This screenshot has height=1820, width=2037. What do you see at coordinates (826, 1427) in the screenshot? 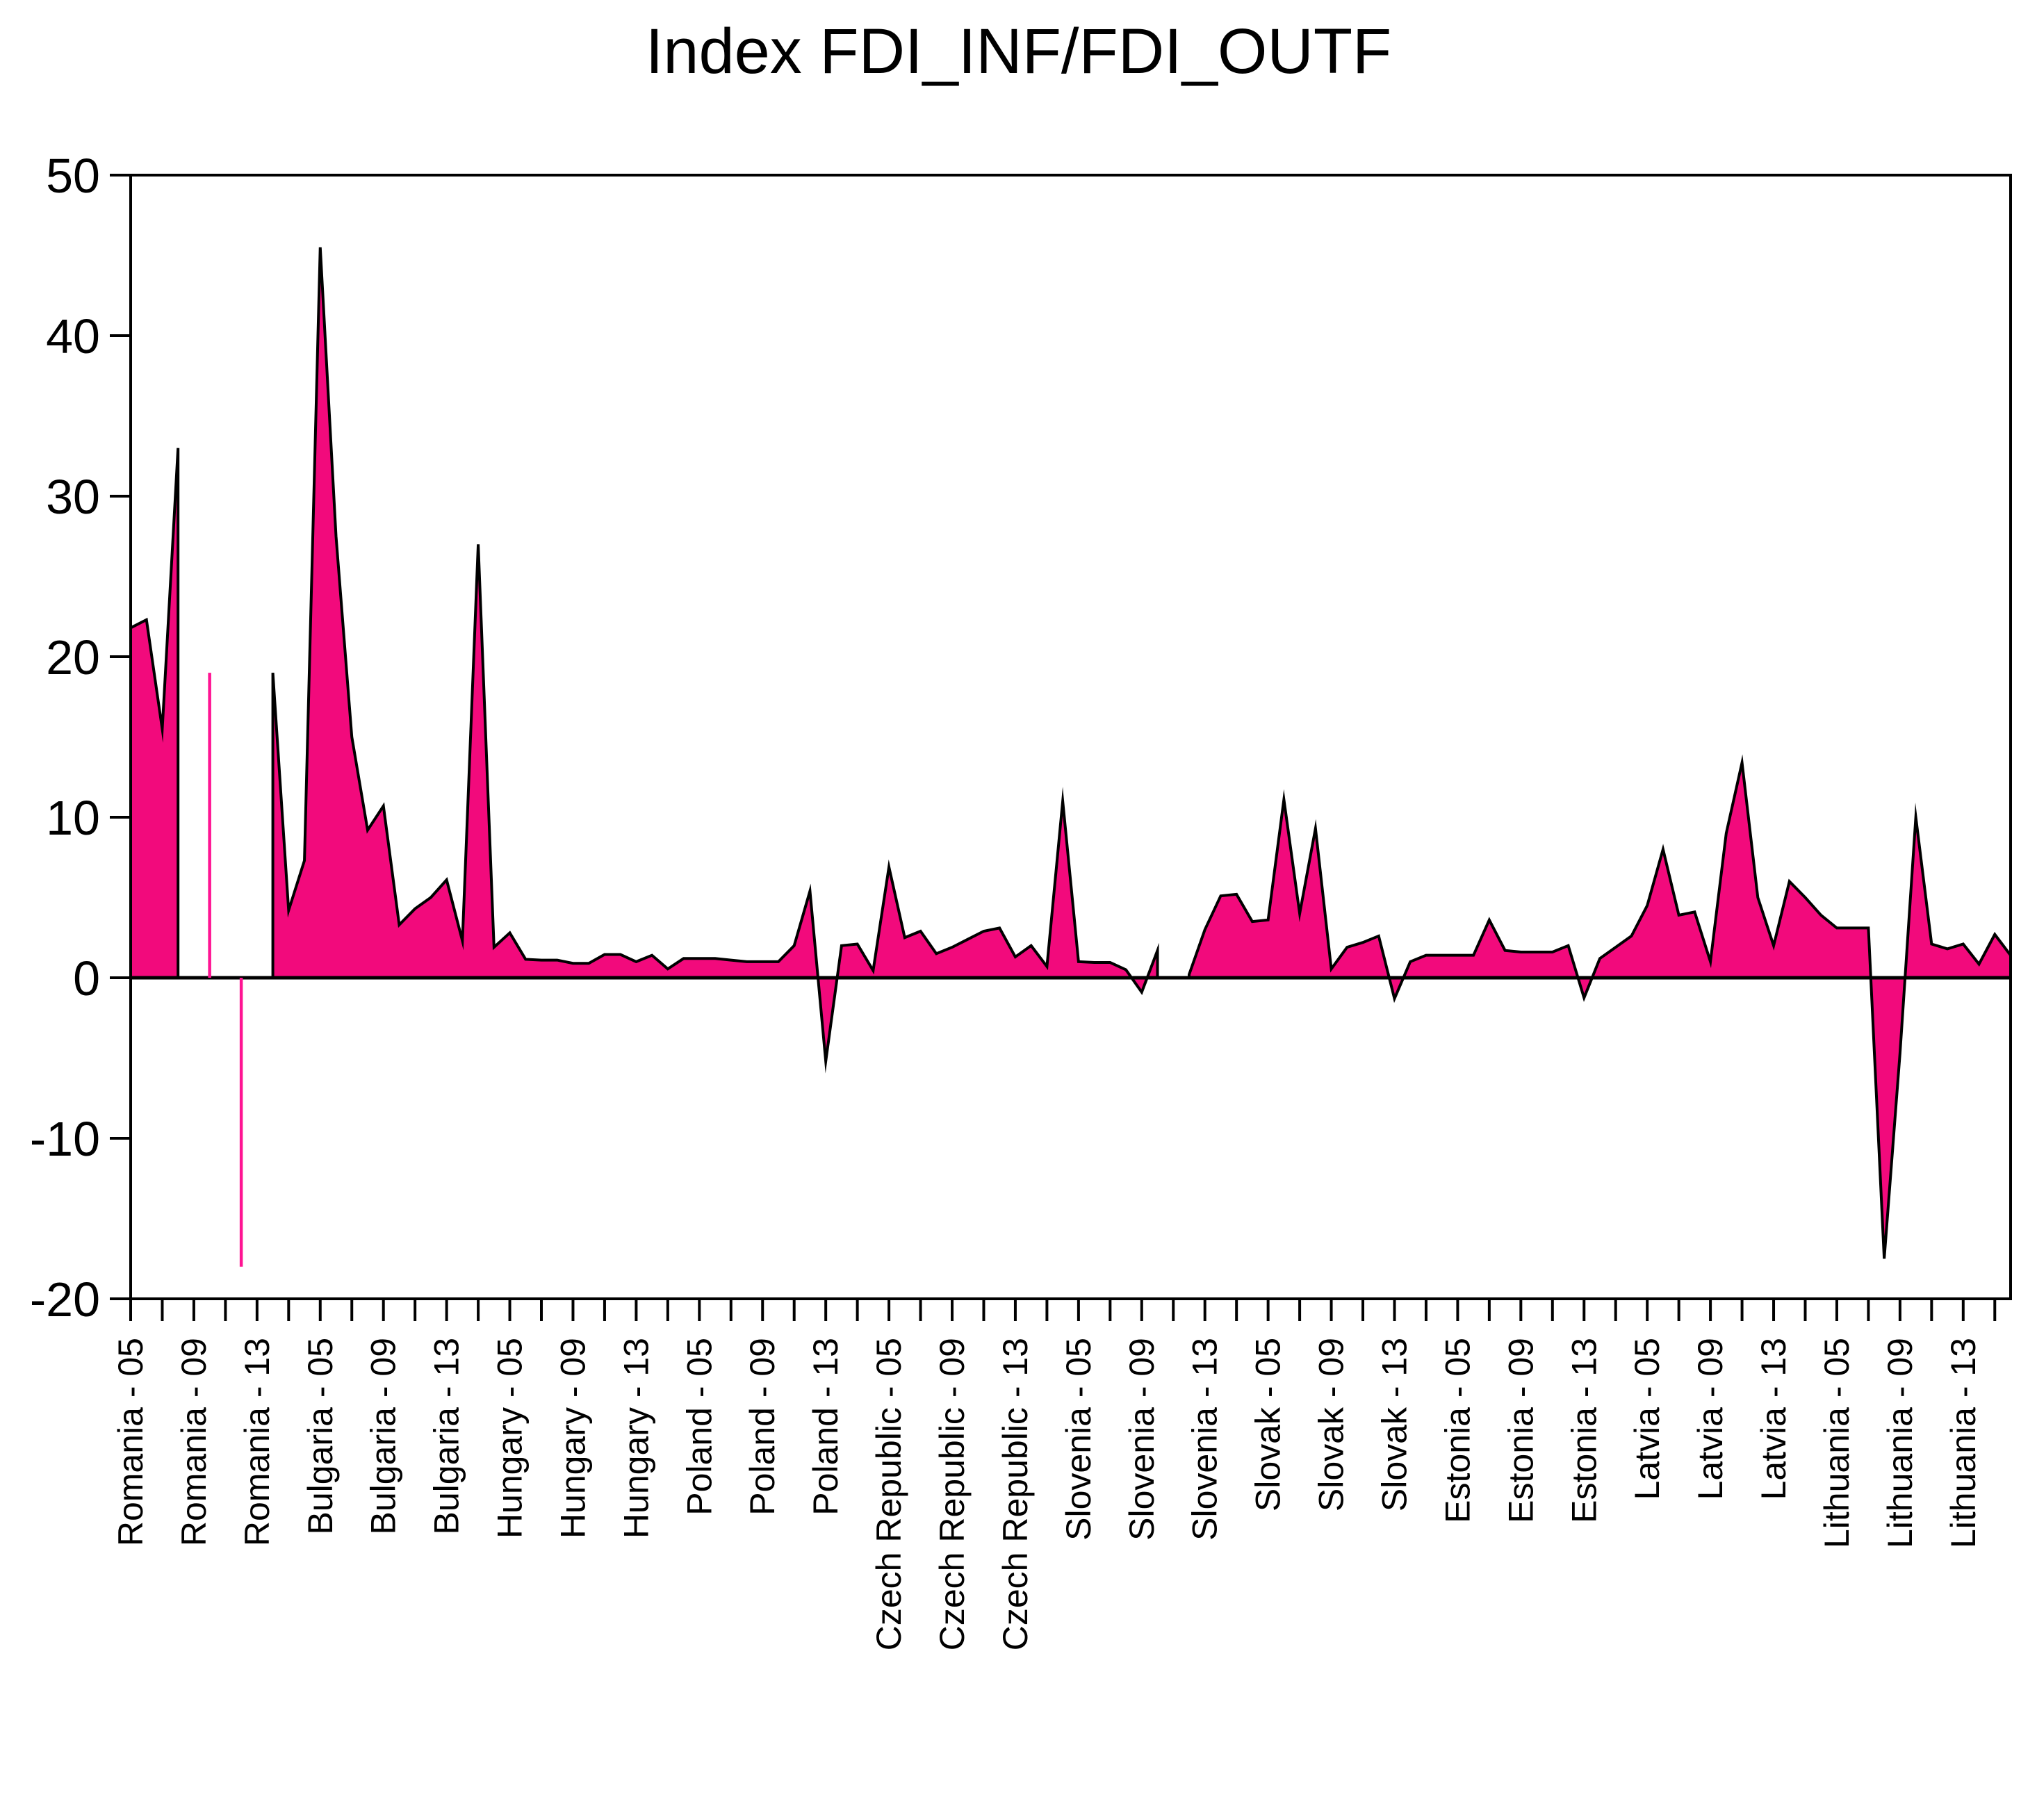
I see `x-axis-label: Poland - 13` at bounding box center [826, 1427].